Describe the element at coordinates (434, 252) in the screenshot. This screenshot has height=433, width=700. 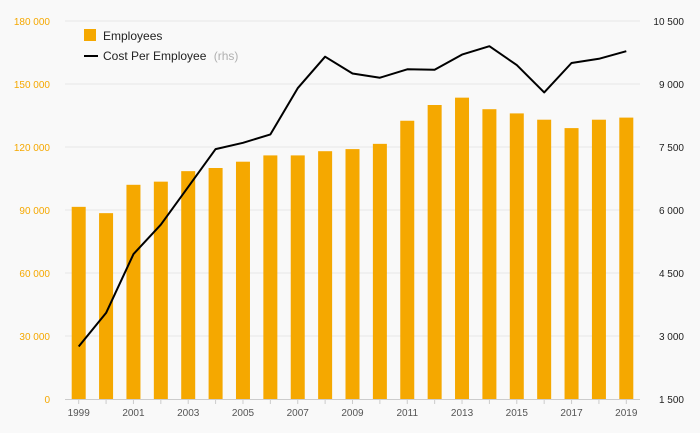
I see `bar-employees-2012` at that location.